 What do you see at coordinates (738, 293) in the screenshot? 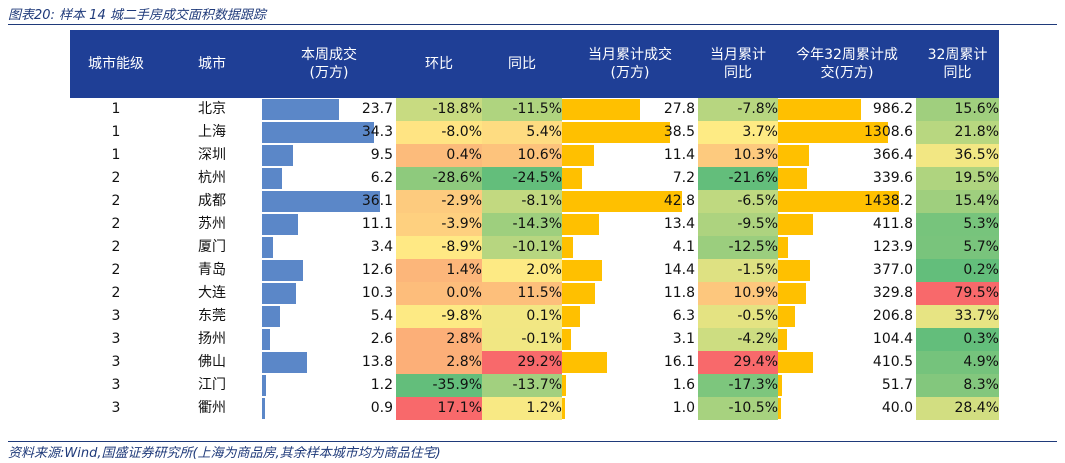
I see `month_yoy-heat-cell: 10.9%` at bounding box center [738, 293].